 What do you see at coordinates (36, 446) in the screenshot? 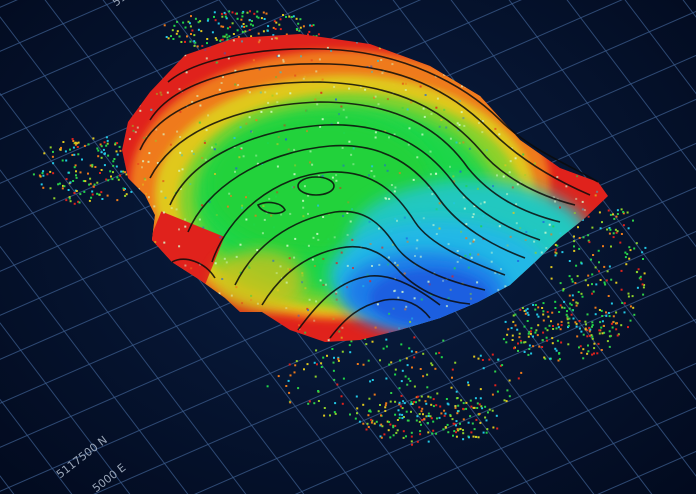
I see `grid-line` at bounding box center [36, 446].